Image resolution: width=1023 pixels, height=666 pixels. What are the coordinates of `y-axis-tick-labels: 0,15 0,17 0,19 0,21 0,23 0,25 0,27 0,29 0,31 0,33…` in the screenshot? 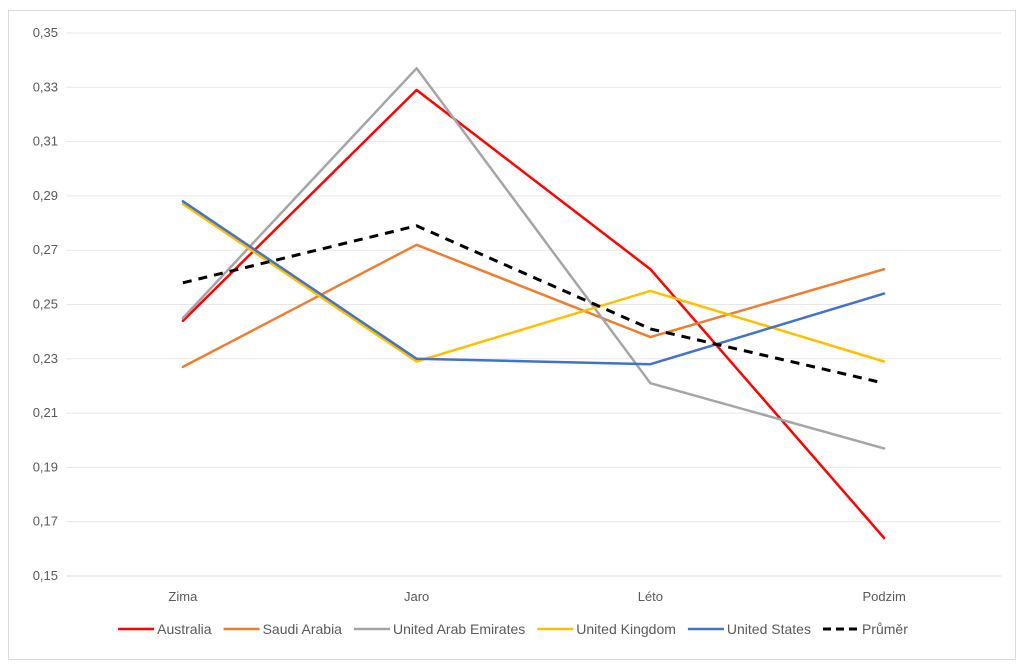 It's located at (45, 304).